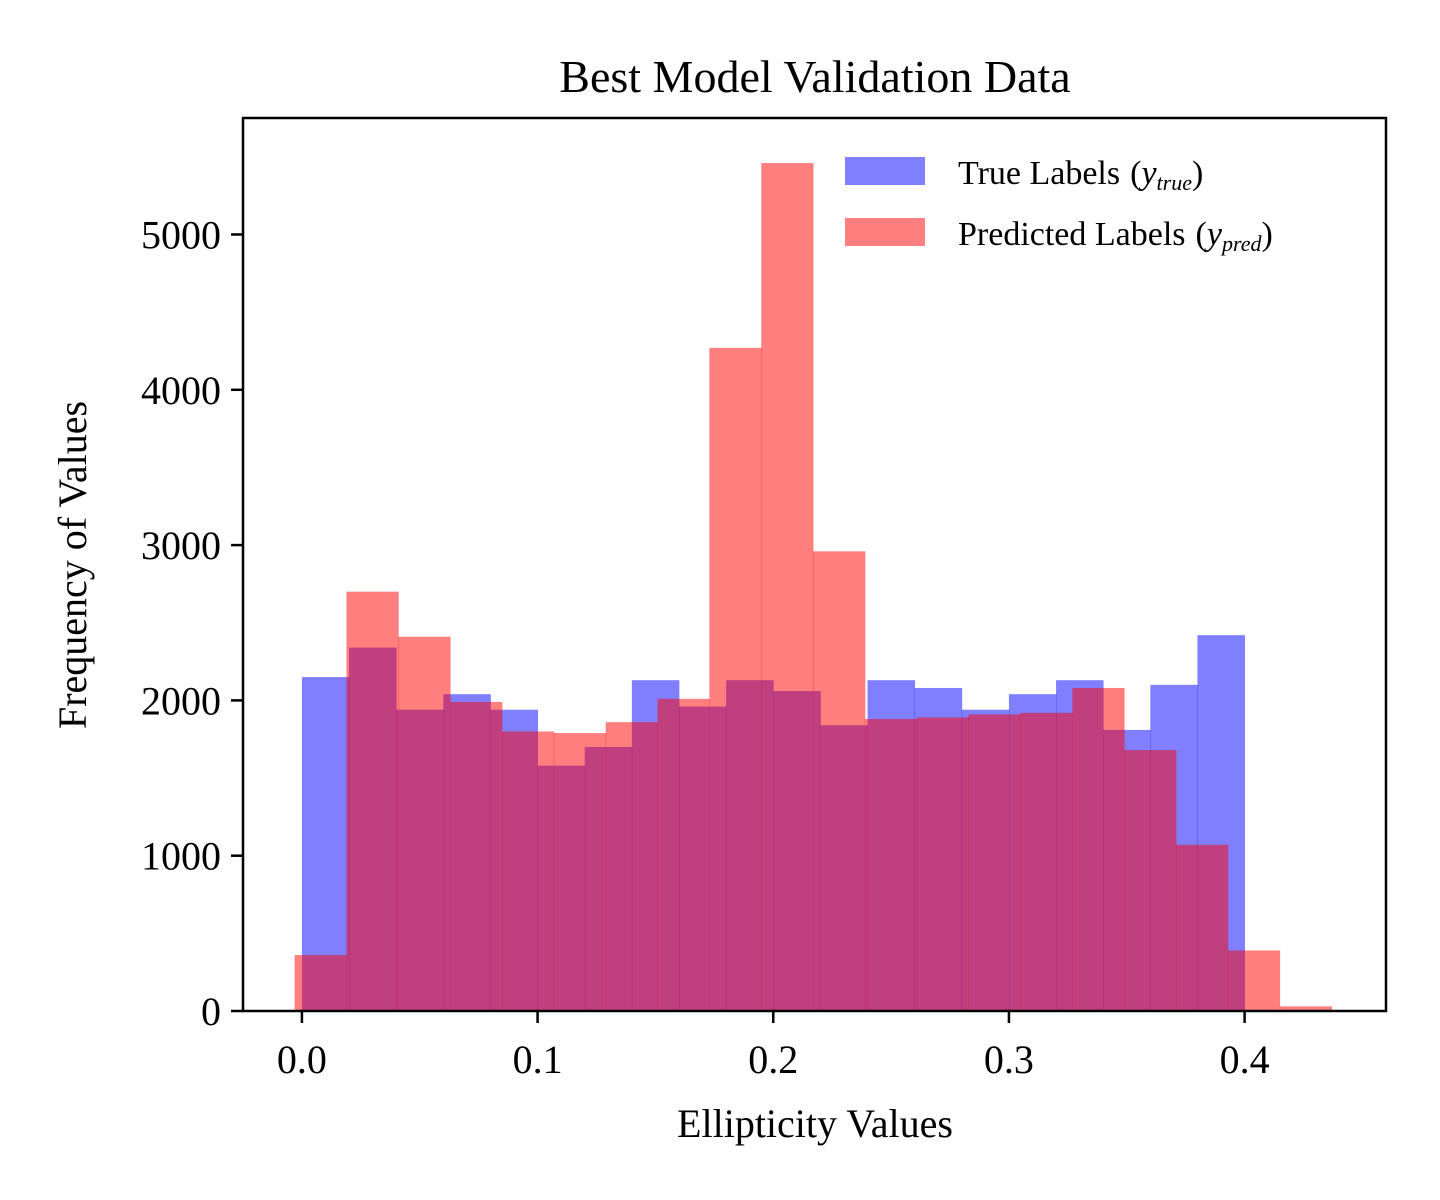 This screenshot has height=1200, width=1440. I want to click on histogram-bar-series1-bin13, so click(994, 862).